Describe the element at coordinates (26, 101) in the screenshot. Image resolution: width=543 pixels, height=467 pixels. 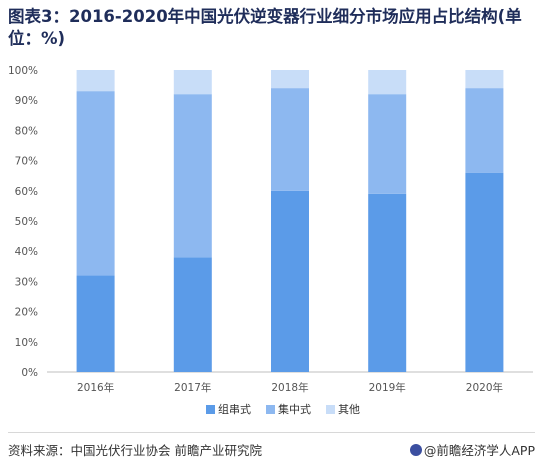
I see `y-tick-label: 90%` at that location.